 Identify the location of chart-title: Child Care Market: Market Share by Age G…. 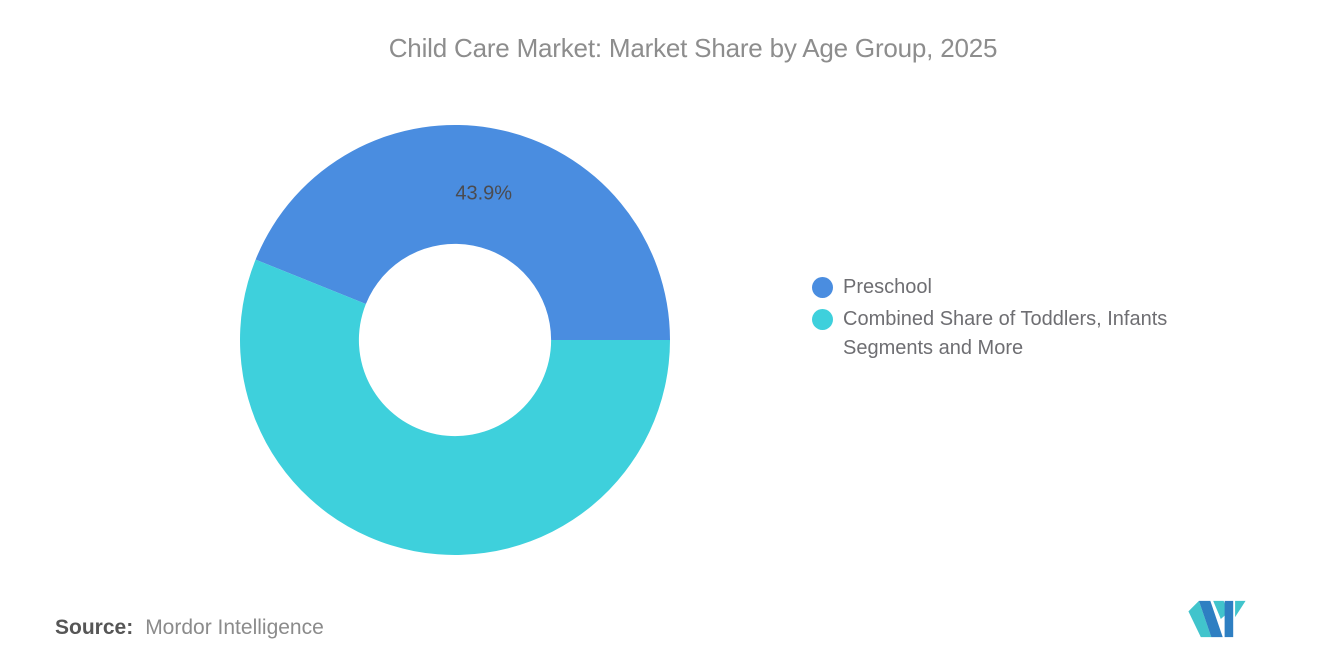
(693, 48).